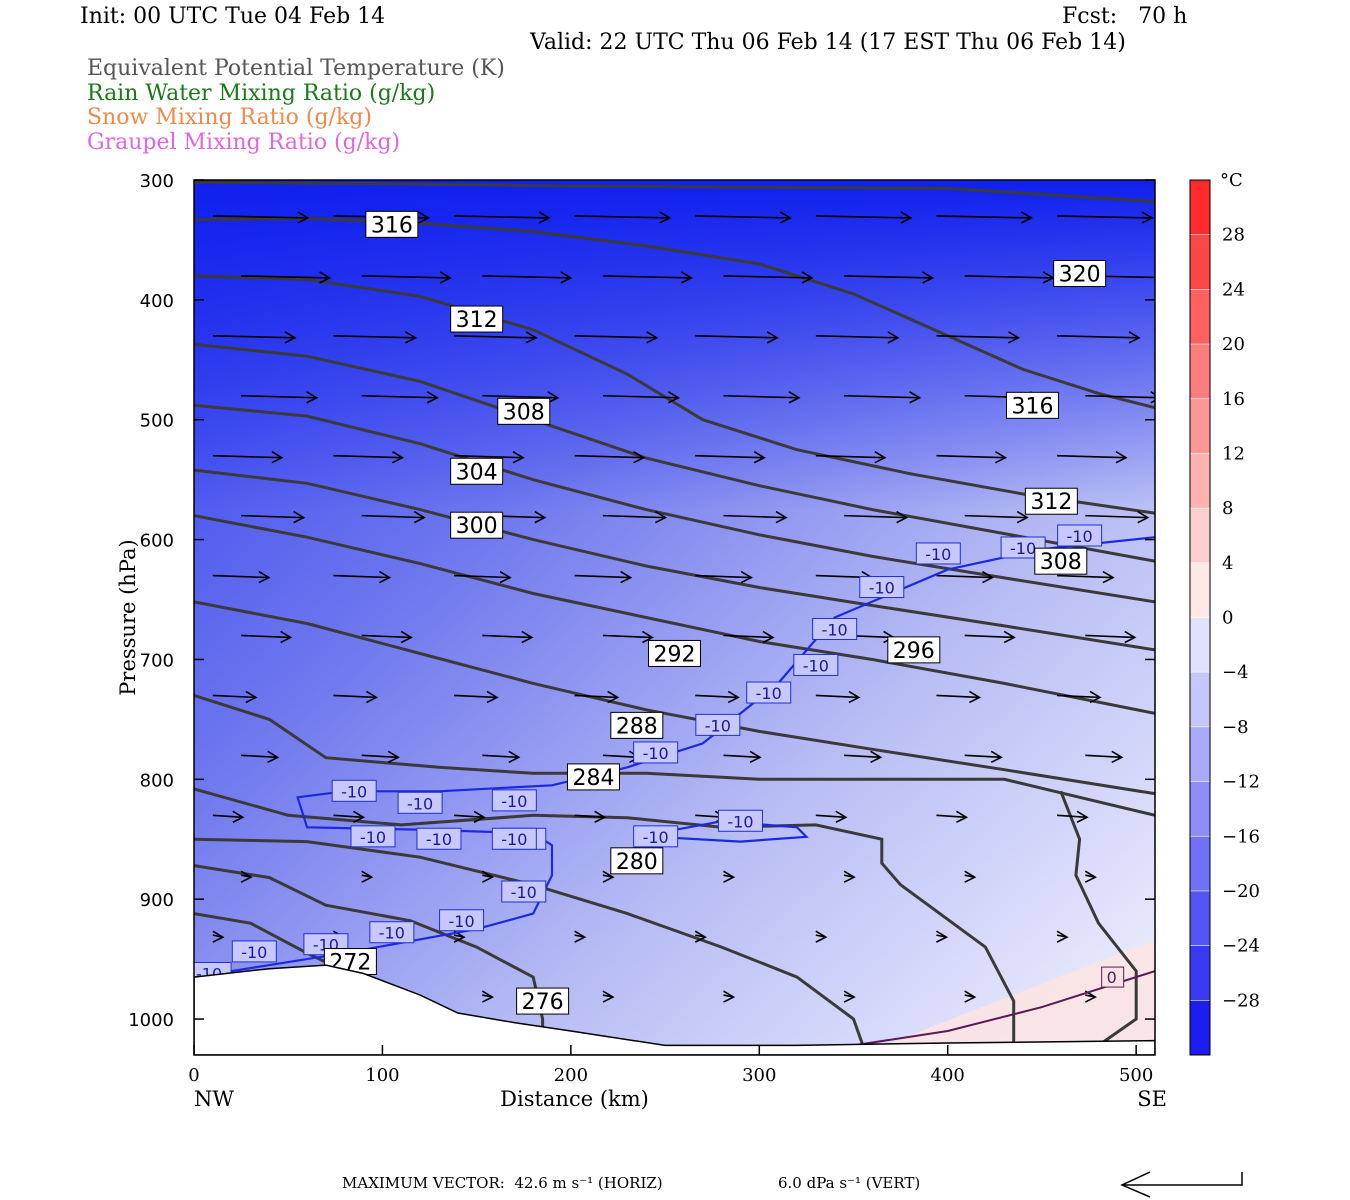  I want to click on reference-vector-arrow, so click(1181, 1184).